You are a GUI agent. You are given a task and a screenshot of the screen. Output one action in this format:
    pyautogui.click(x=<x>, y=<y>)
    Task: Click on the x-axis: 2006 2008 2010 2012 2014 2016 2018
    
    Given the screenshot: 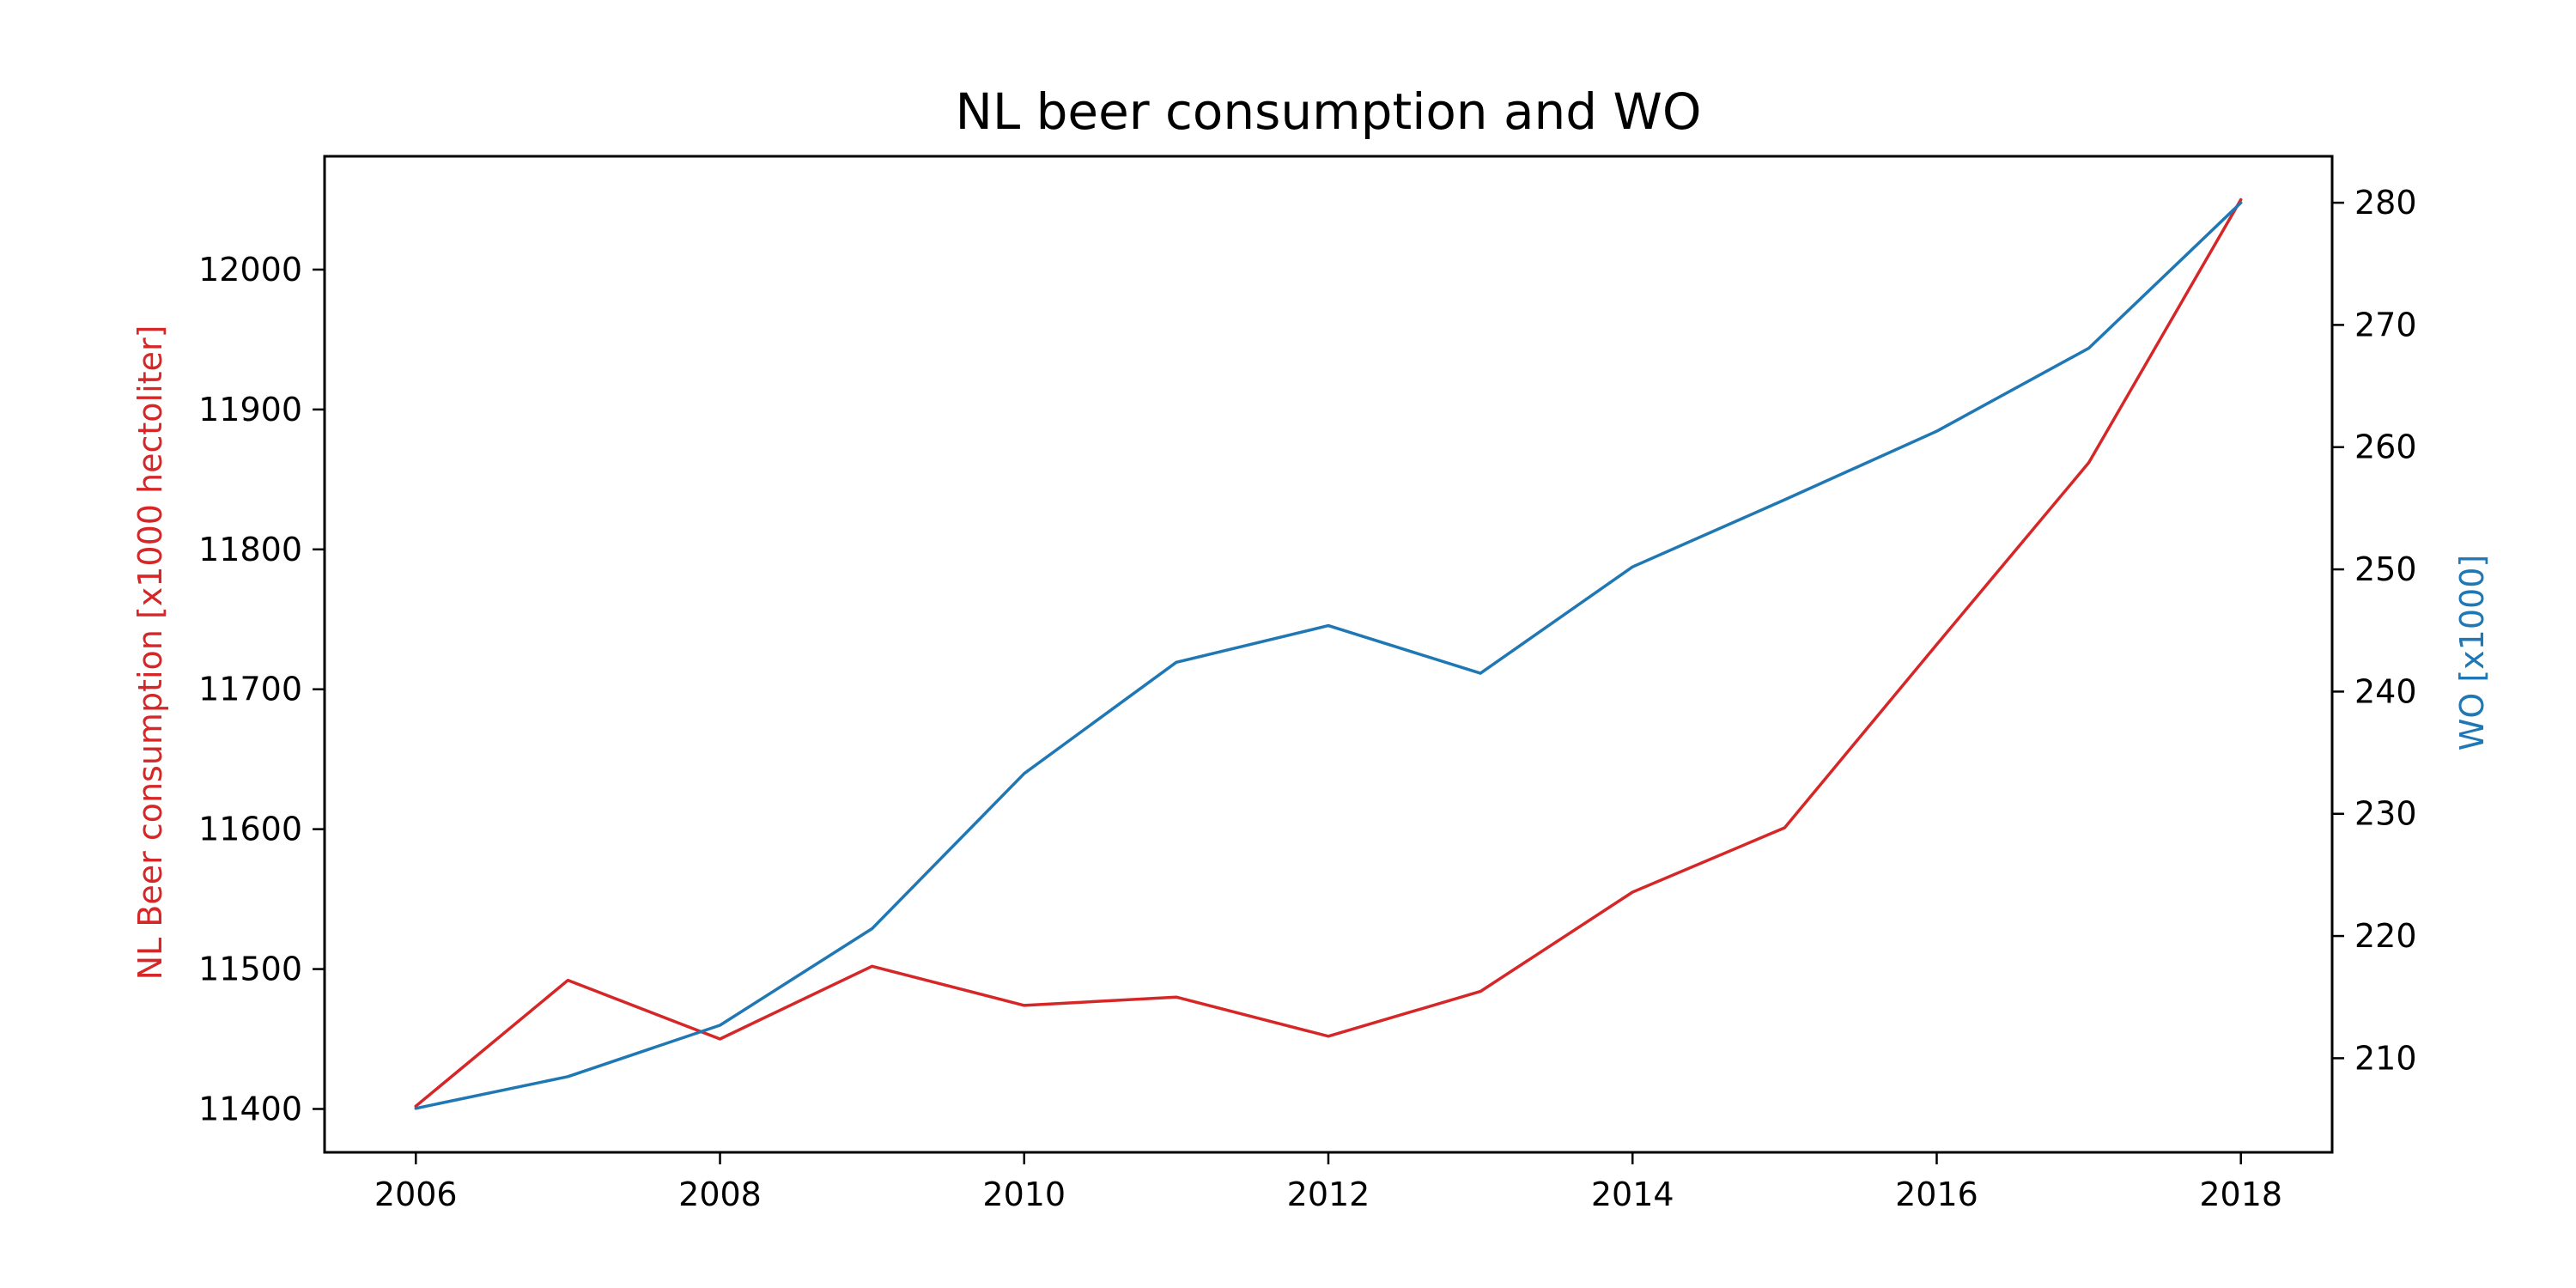 What is the action you would take?
    pyautogui.click(x=1328, y=1182)
    